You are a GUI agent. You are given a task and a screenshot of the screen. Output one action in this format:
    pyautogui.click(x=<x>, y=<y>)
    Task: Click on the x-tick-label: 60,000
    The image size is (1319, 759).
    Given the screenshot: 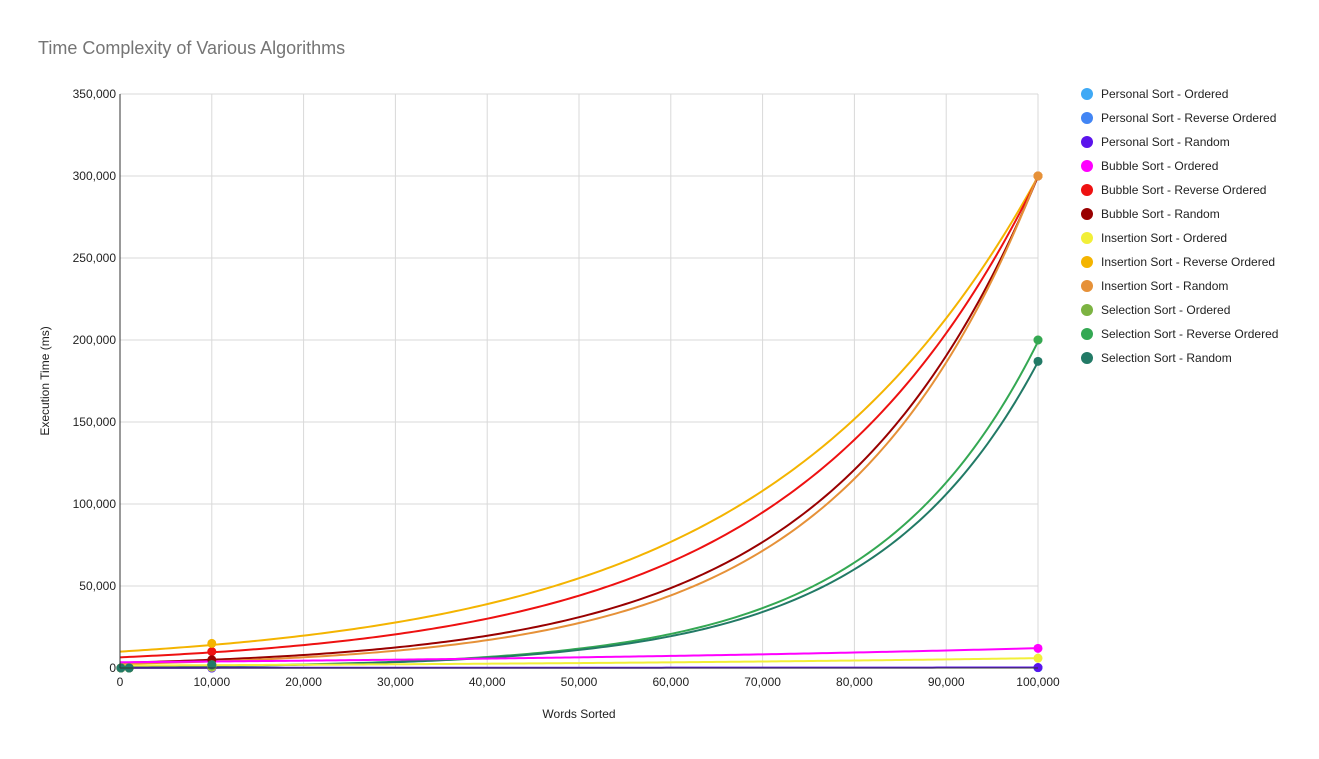 What is the action you would take?
    pyautogui.click(x=670, y=682)
    